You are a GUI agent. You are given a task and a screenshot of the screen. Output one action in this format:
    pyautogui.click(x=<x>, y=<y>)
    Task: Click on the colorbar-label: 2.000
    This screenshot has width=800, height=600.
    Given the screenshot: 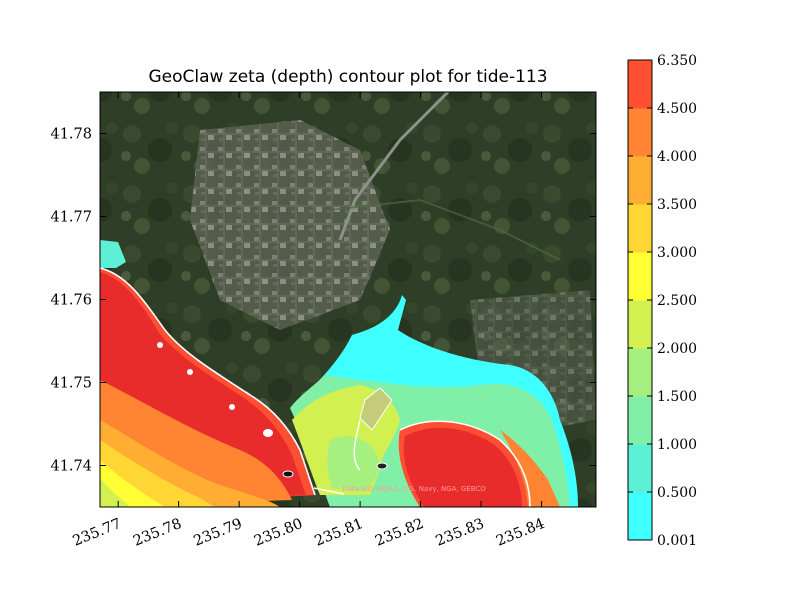 What is the action you would take?
    pyautogui.click(x=677, y=349)
    